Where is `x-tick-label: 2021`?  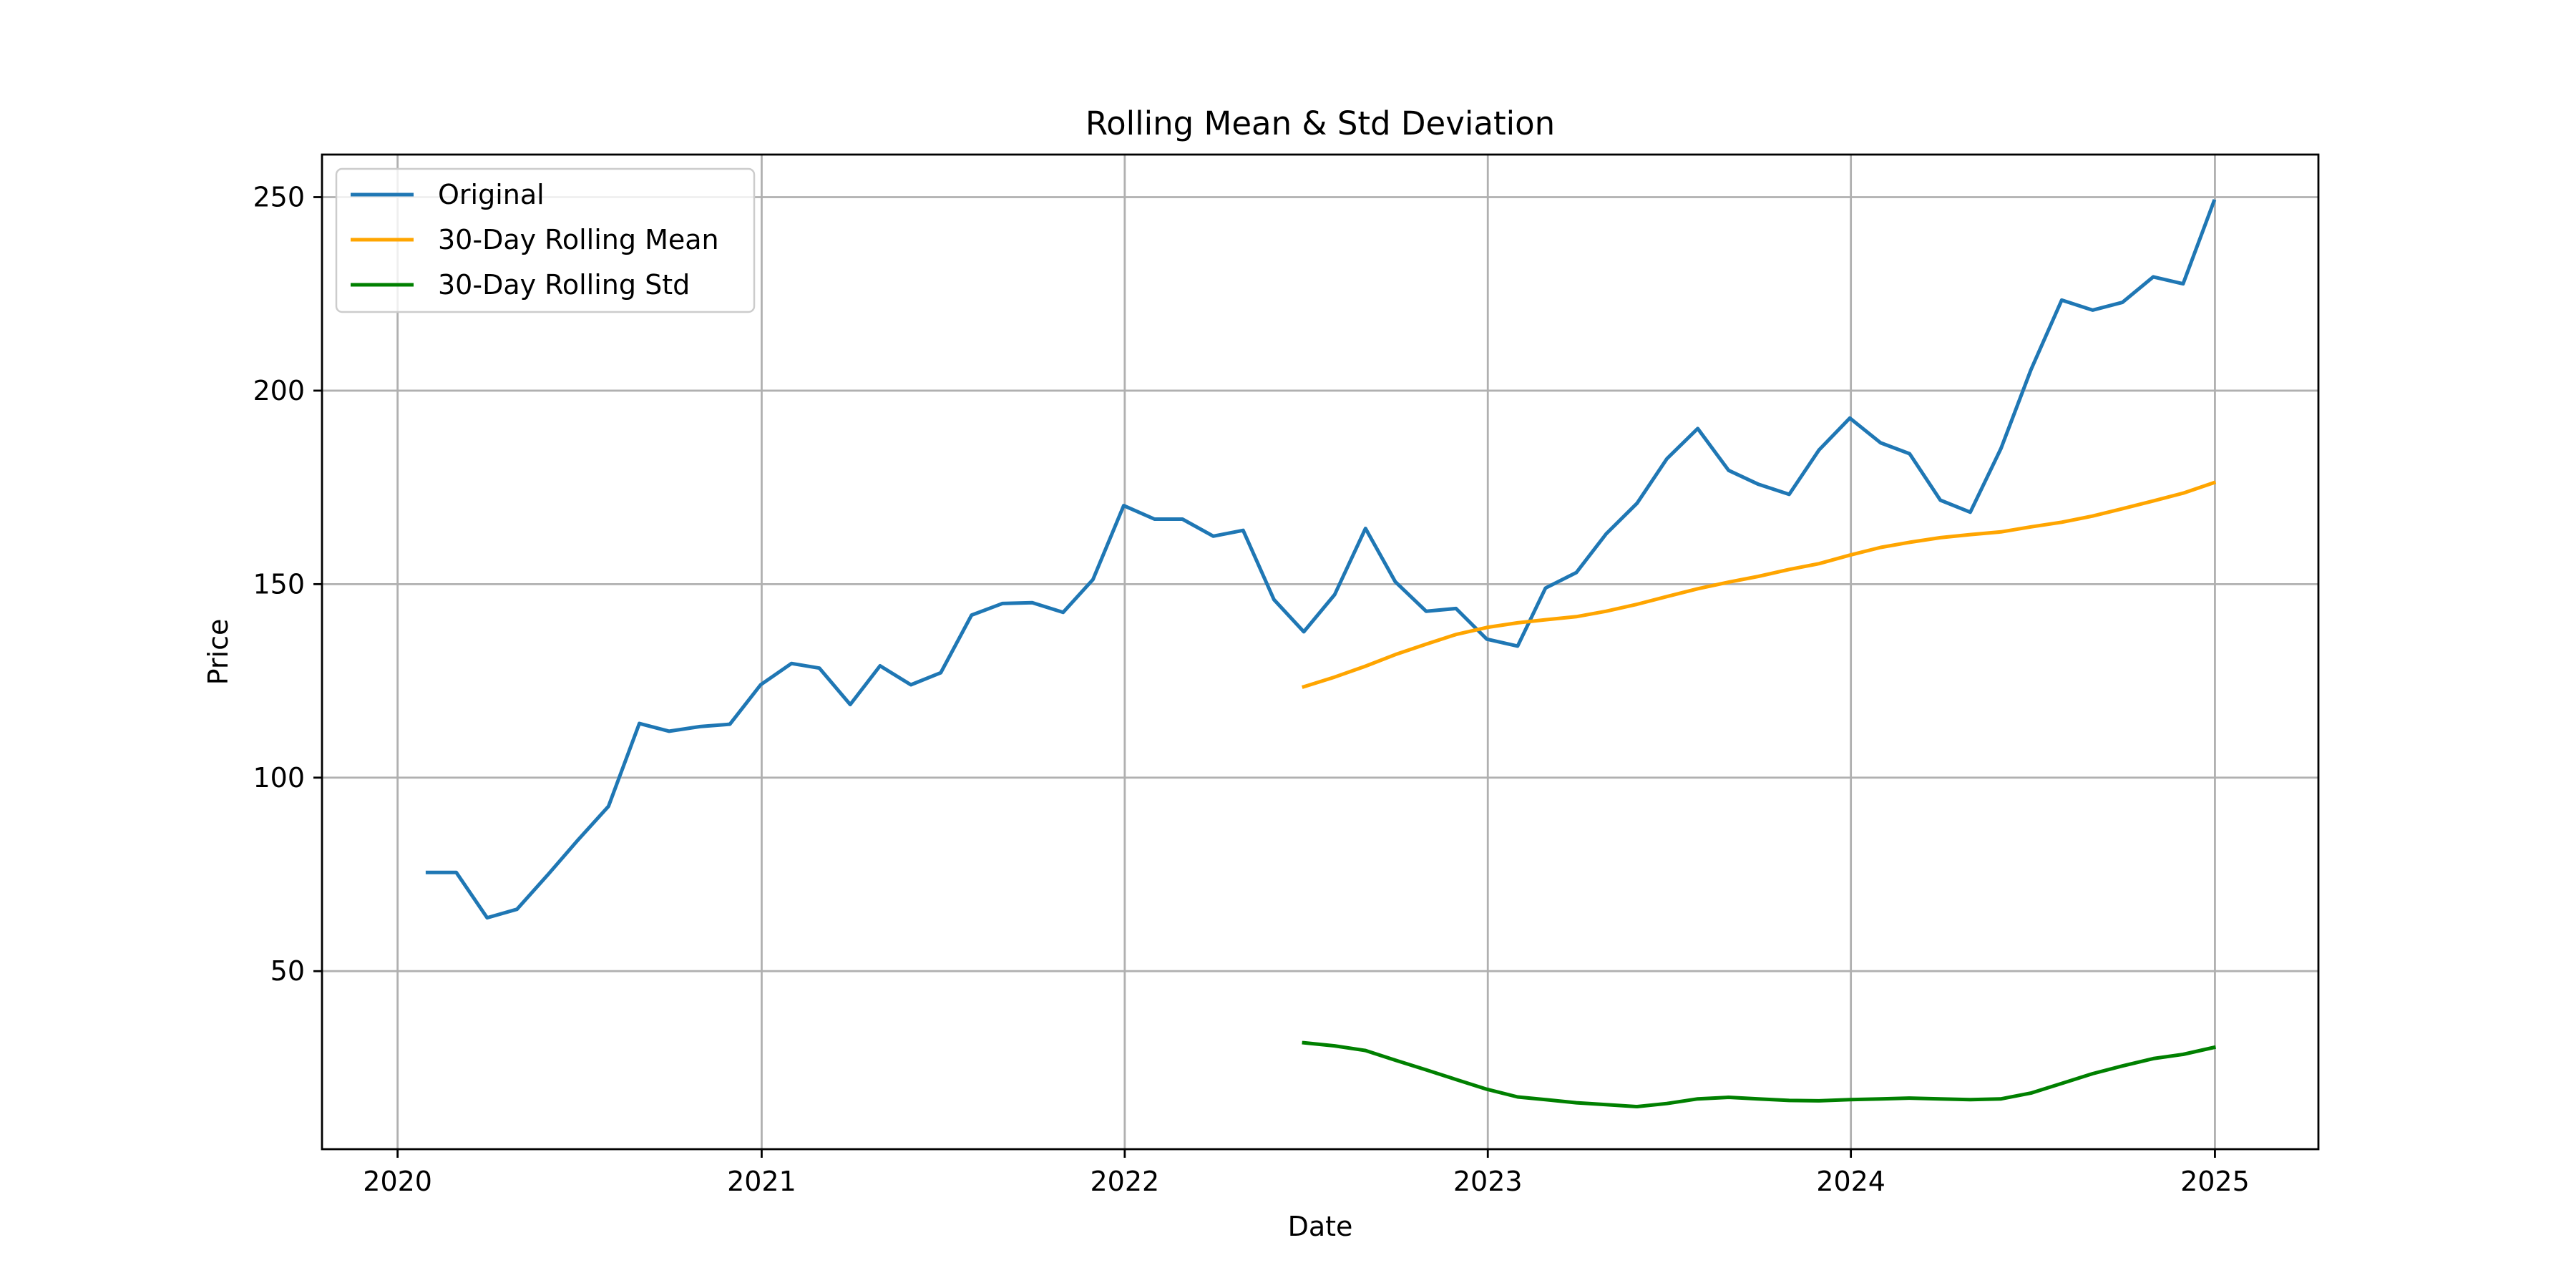
x-tick-label: 2021 is located at coordinates (761, 1181).